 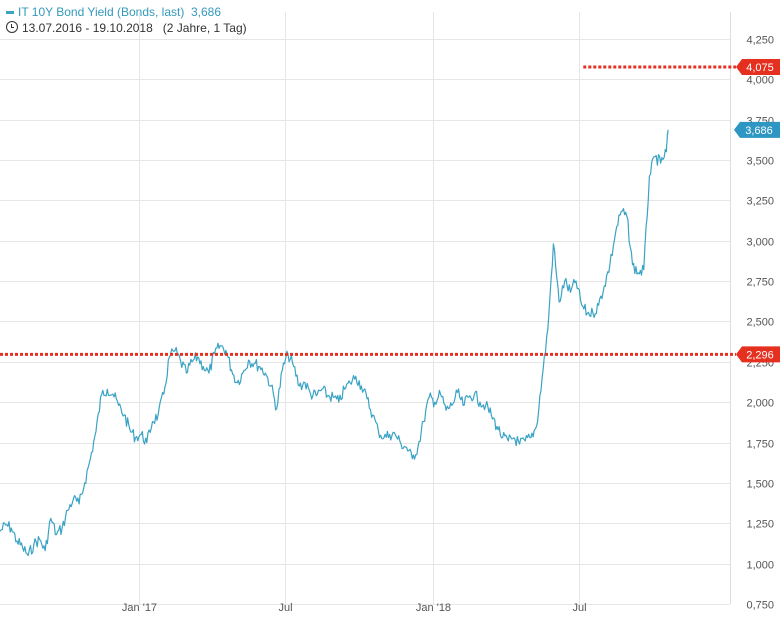 What do you see at coordinates (10, 13) in the screenshot?
I see `series-color-swatch` at bounding box center [10, 13].